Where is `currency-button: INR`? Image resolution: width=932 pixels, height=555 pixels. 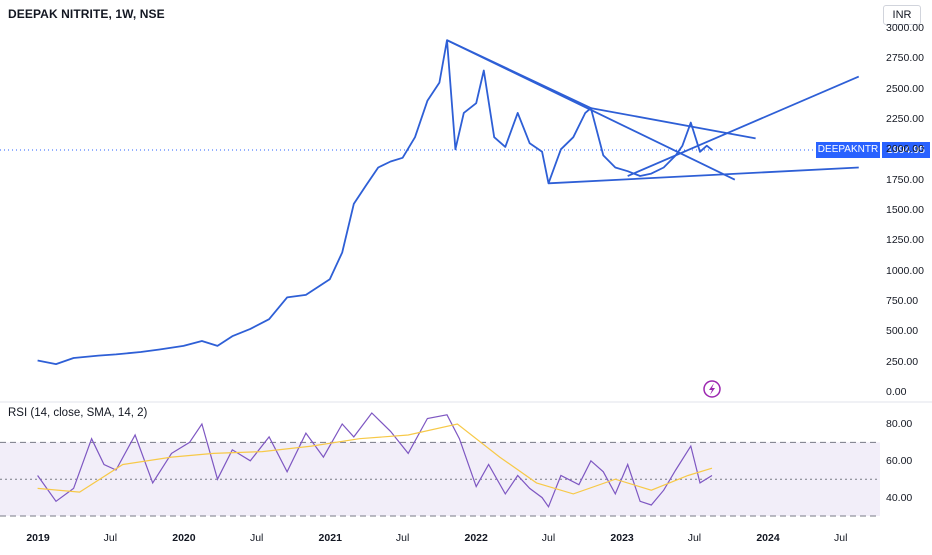 currency-button: INR is located at coordinates (902, 15).